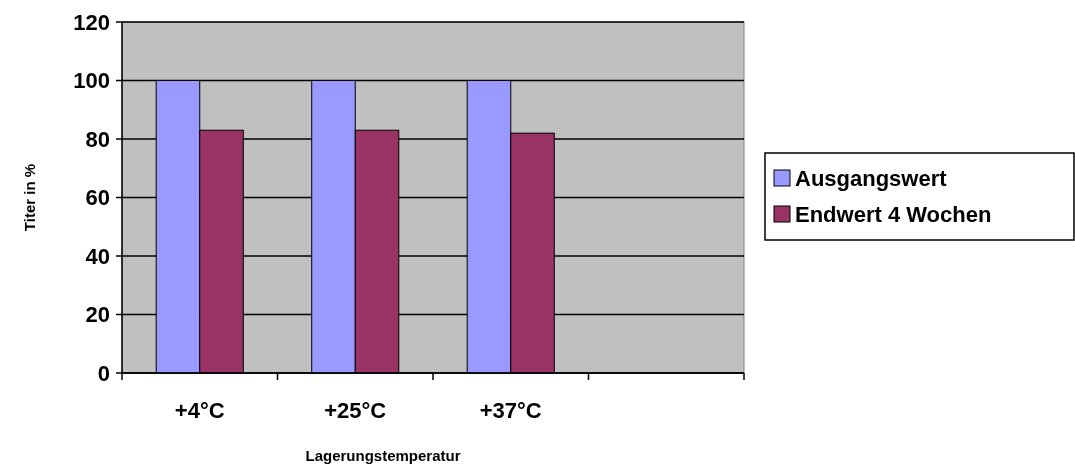  Describe the element at coordinates (29, 197) in the screenshot. I see `y-axis-title: Titer in %` at that location.